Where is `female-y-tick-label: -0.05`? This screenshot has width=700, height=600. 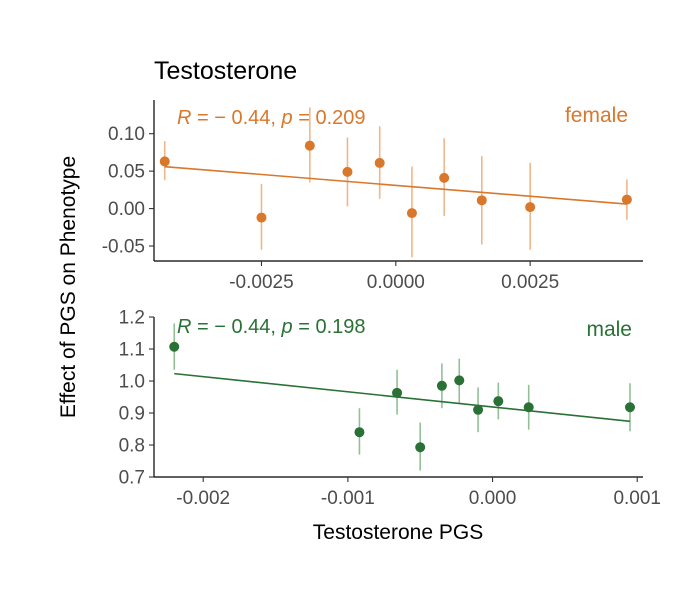 female-y-tick-label: -0.05 is located at coordinates (123, 247).